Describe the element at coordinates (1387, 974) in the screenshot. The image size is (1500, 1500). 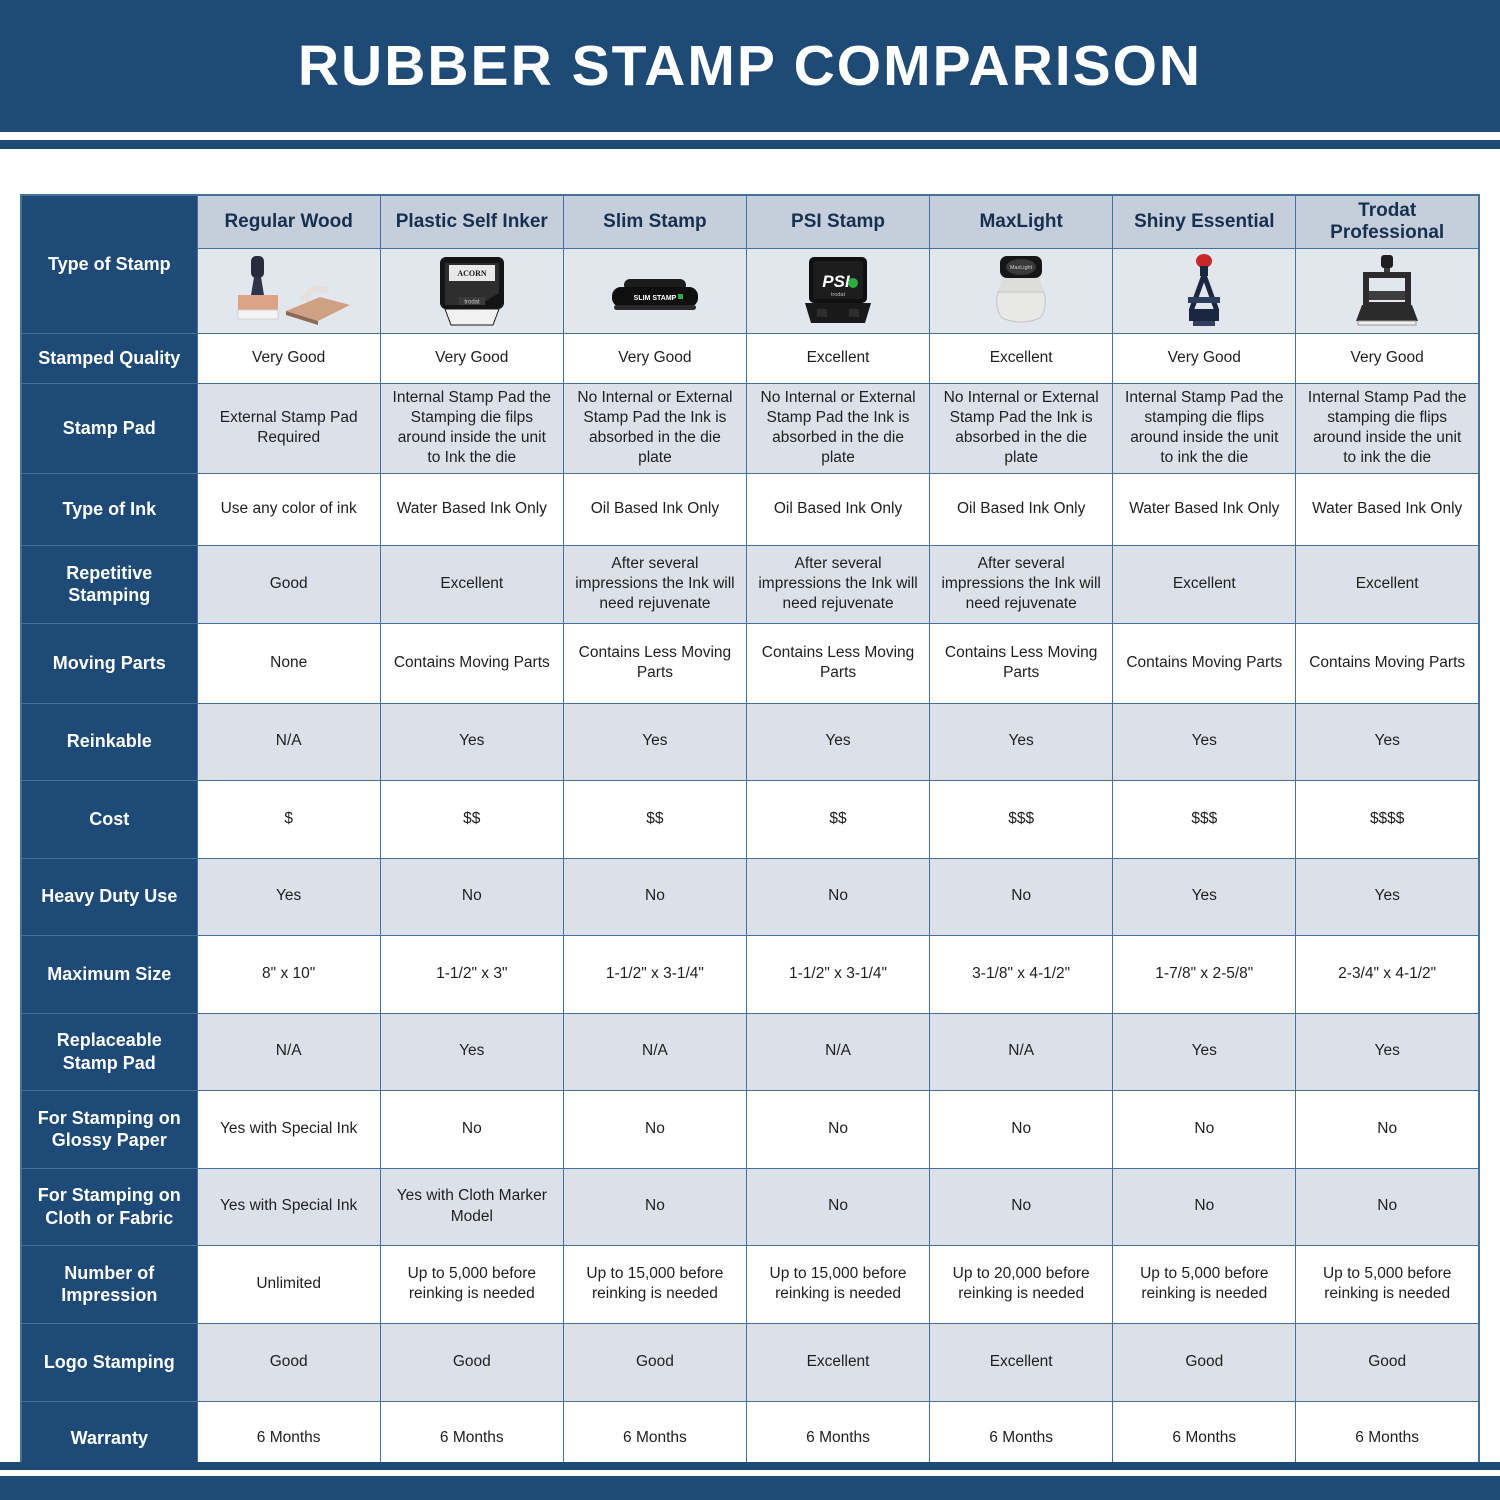
I see `cell-maximum-size-trodat-professional: 2-3/4" x 4-1/2"` at that location.